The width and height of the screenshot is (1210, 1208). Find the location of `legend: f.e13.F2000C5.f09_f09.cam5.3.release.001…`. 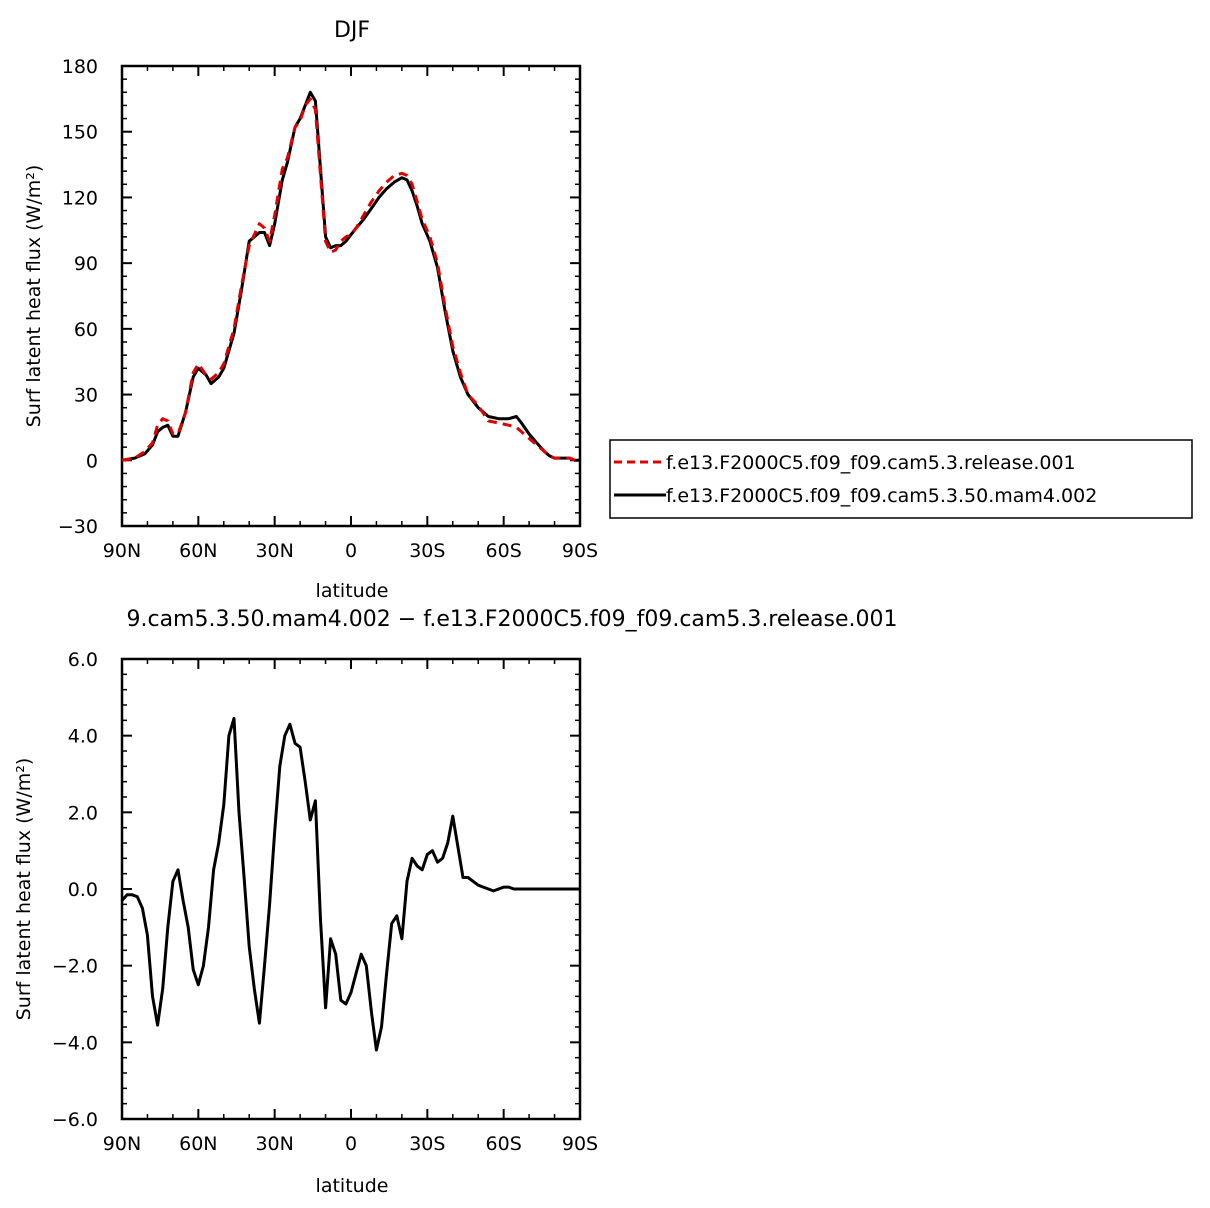

legend: f.e13.F2000C5.f09_f09.cam5.3.release.001… is located at coordinates (901, 479).